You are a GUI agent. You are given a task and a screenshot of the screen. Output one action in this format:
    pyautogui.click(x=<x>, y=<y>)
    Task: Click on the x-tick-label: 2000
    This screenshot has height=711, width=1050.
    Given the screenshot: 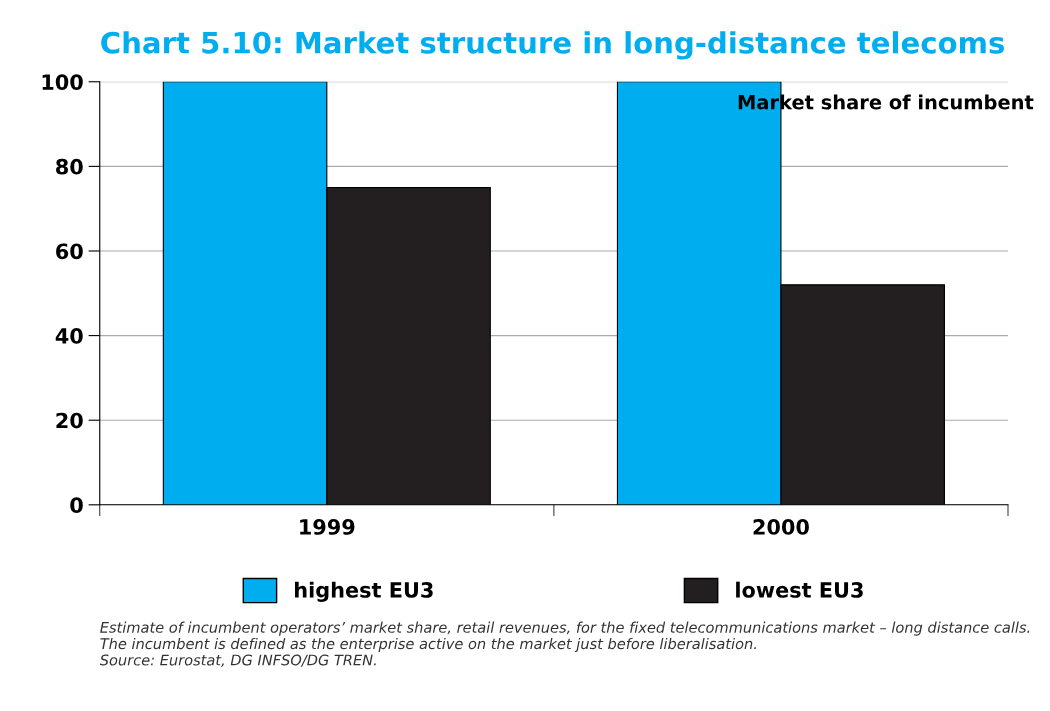 What is the action you would take?
    pyautogui.click(x=781, y=527)
    